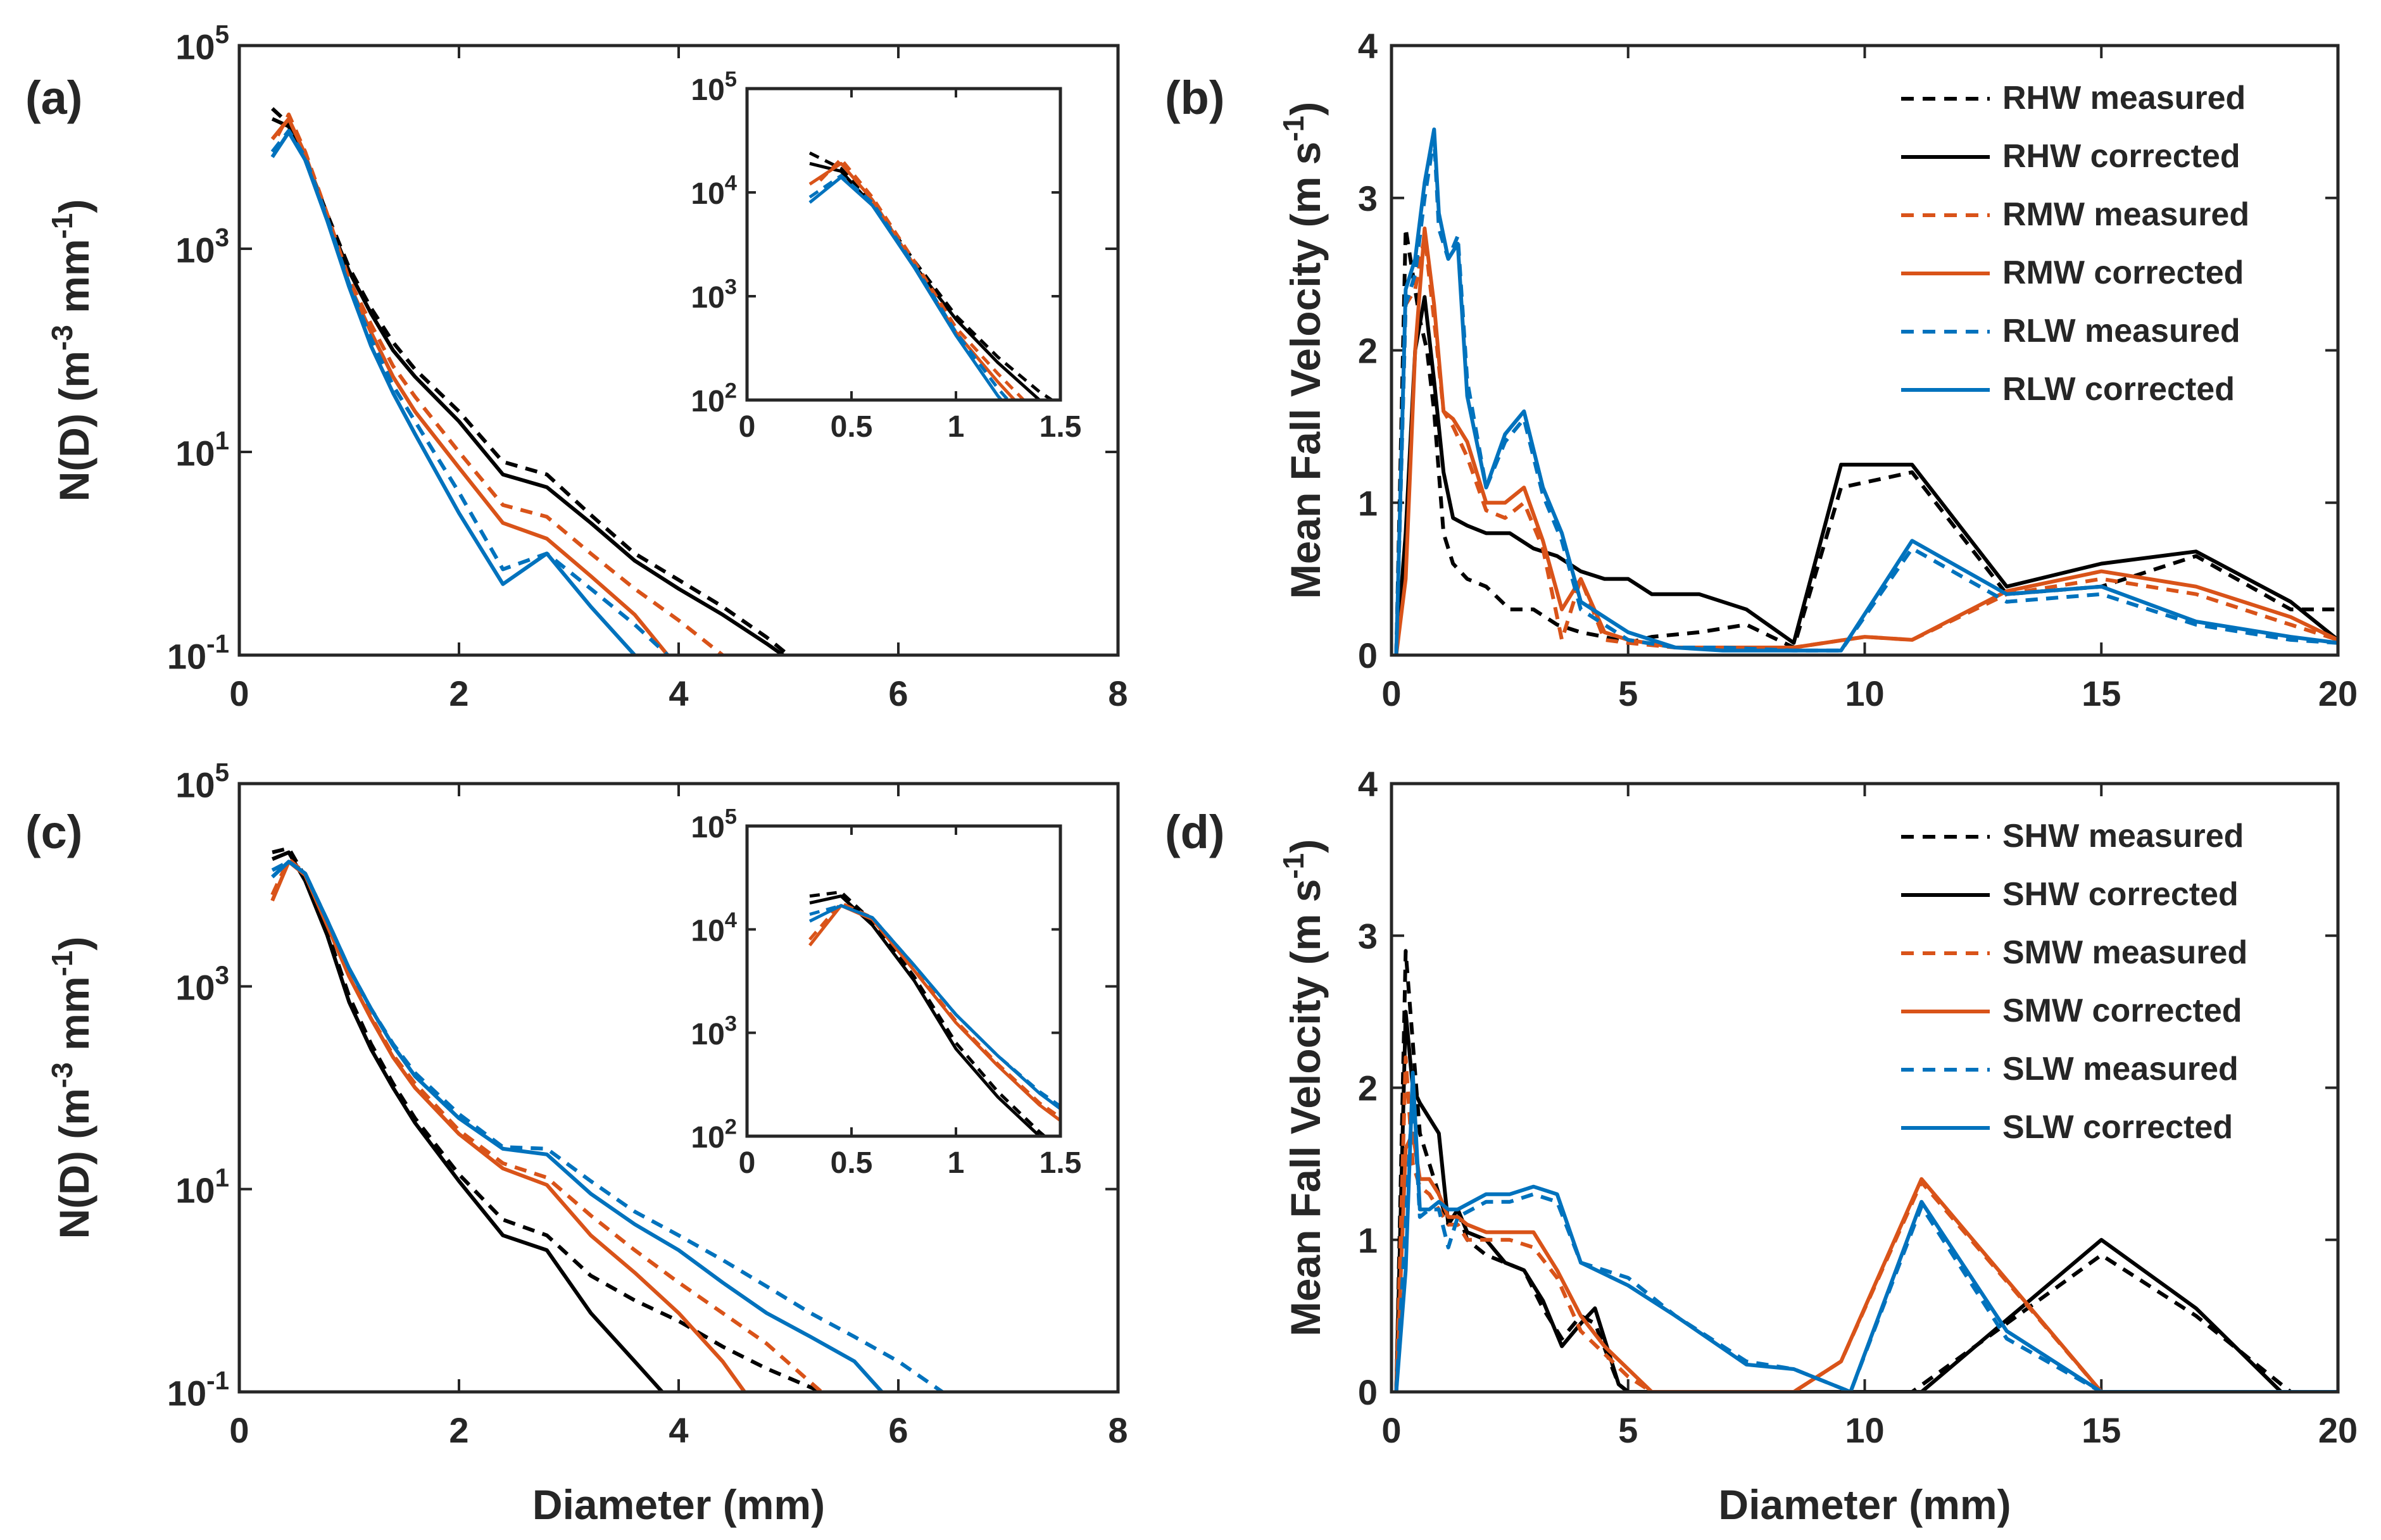 This screenshot has height=1540, width=2381. Describe the element at coordinates (2121, 156) in the screenshot. I see `legend-entry-label: RHW corrected` at that location.